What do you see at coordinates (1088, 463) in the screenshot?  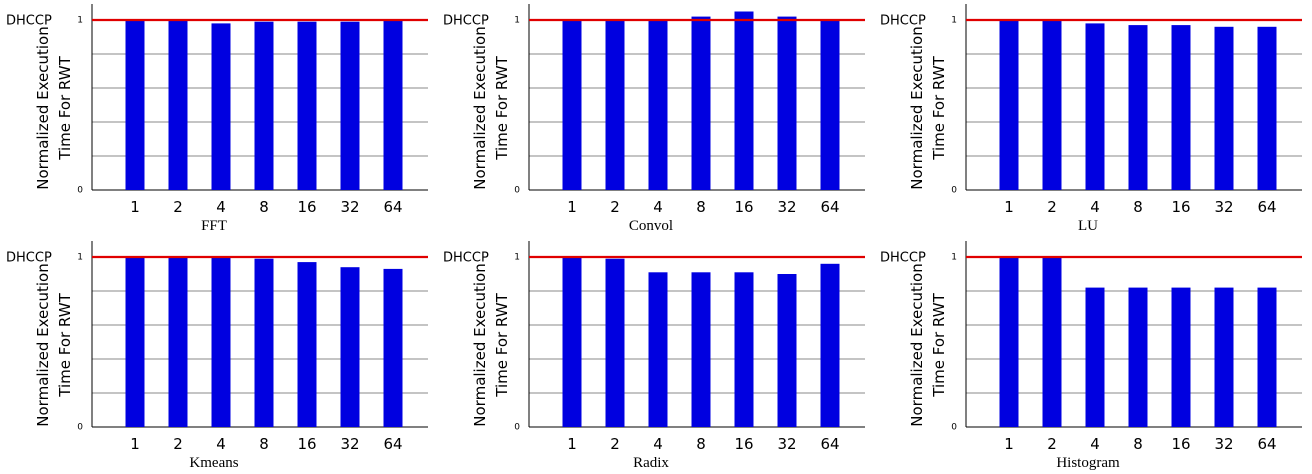 I see `chart-title: Histogram` at bounding box center [1088, 463].